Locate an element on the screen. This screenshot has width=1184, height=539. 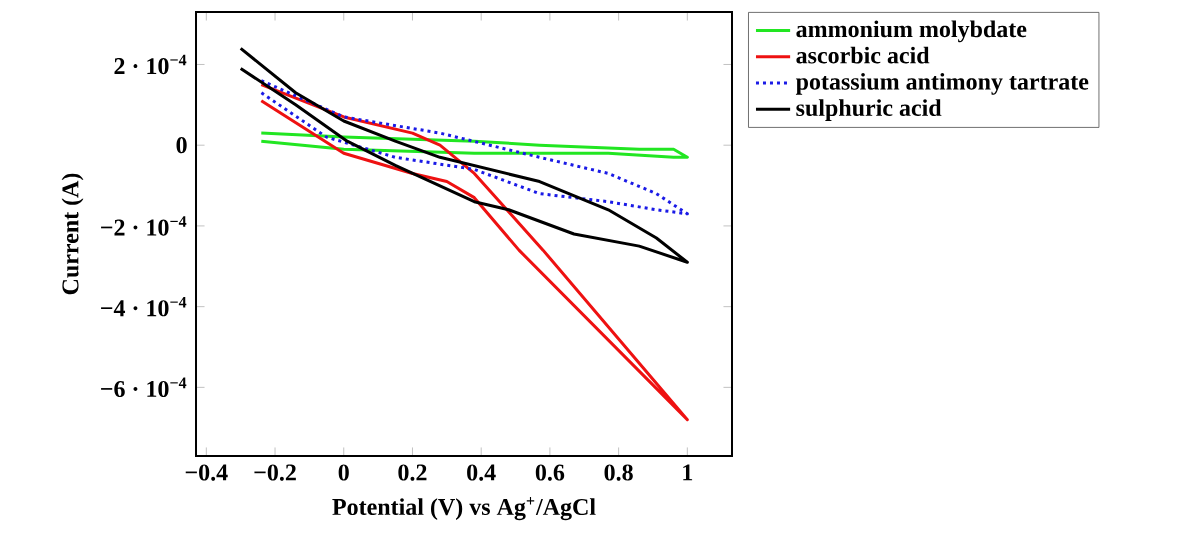
y-tick-label: 2 · 10$^{−4}$ is located at coordinates (150, 64).